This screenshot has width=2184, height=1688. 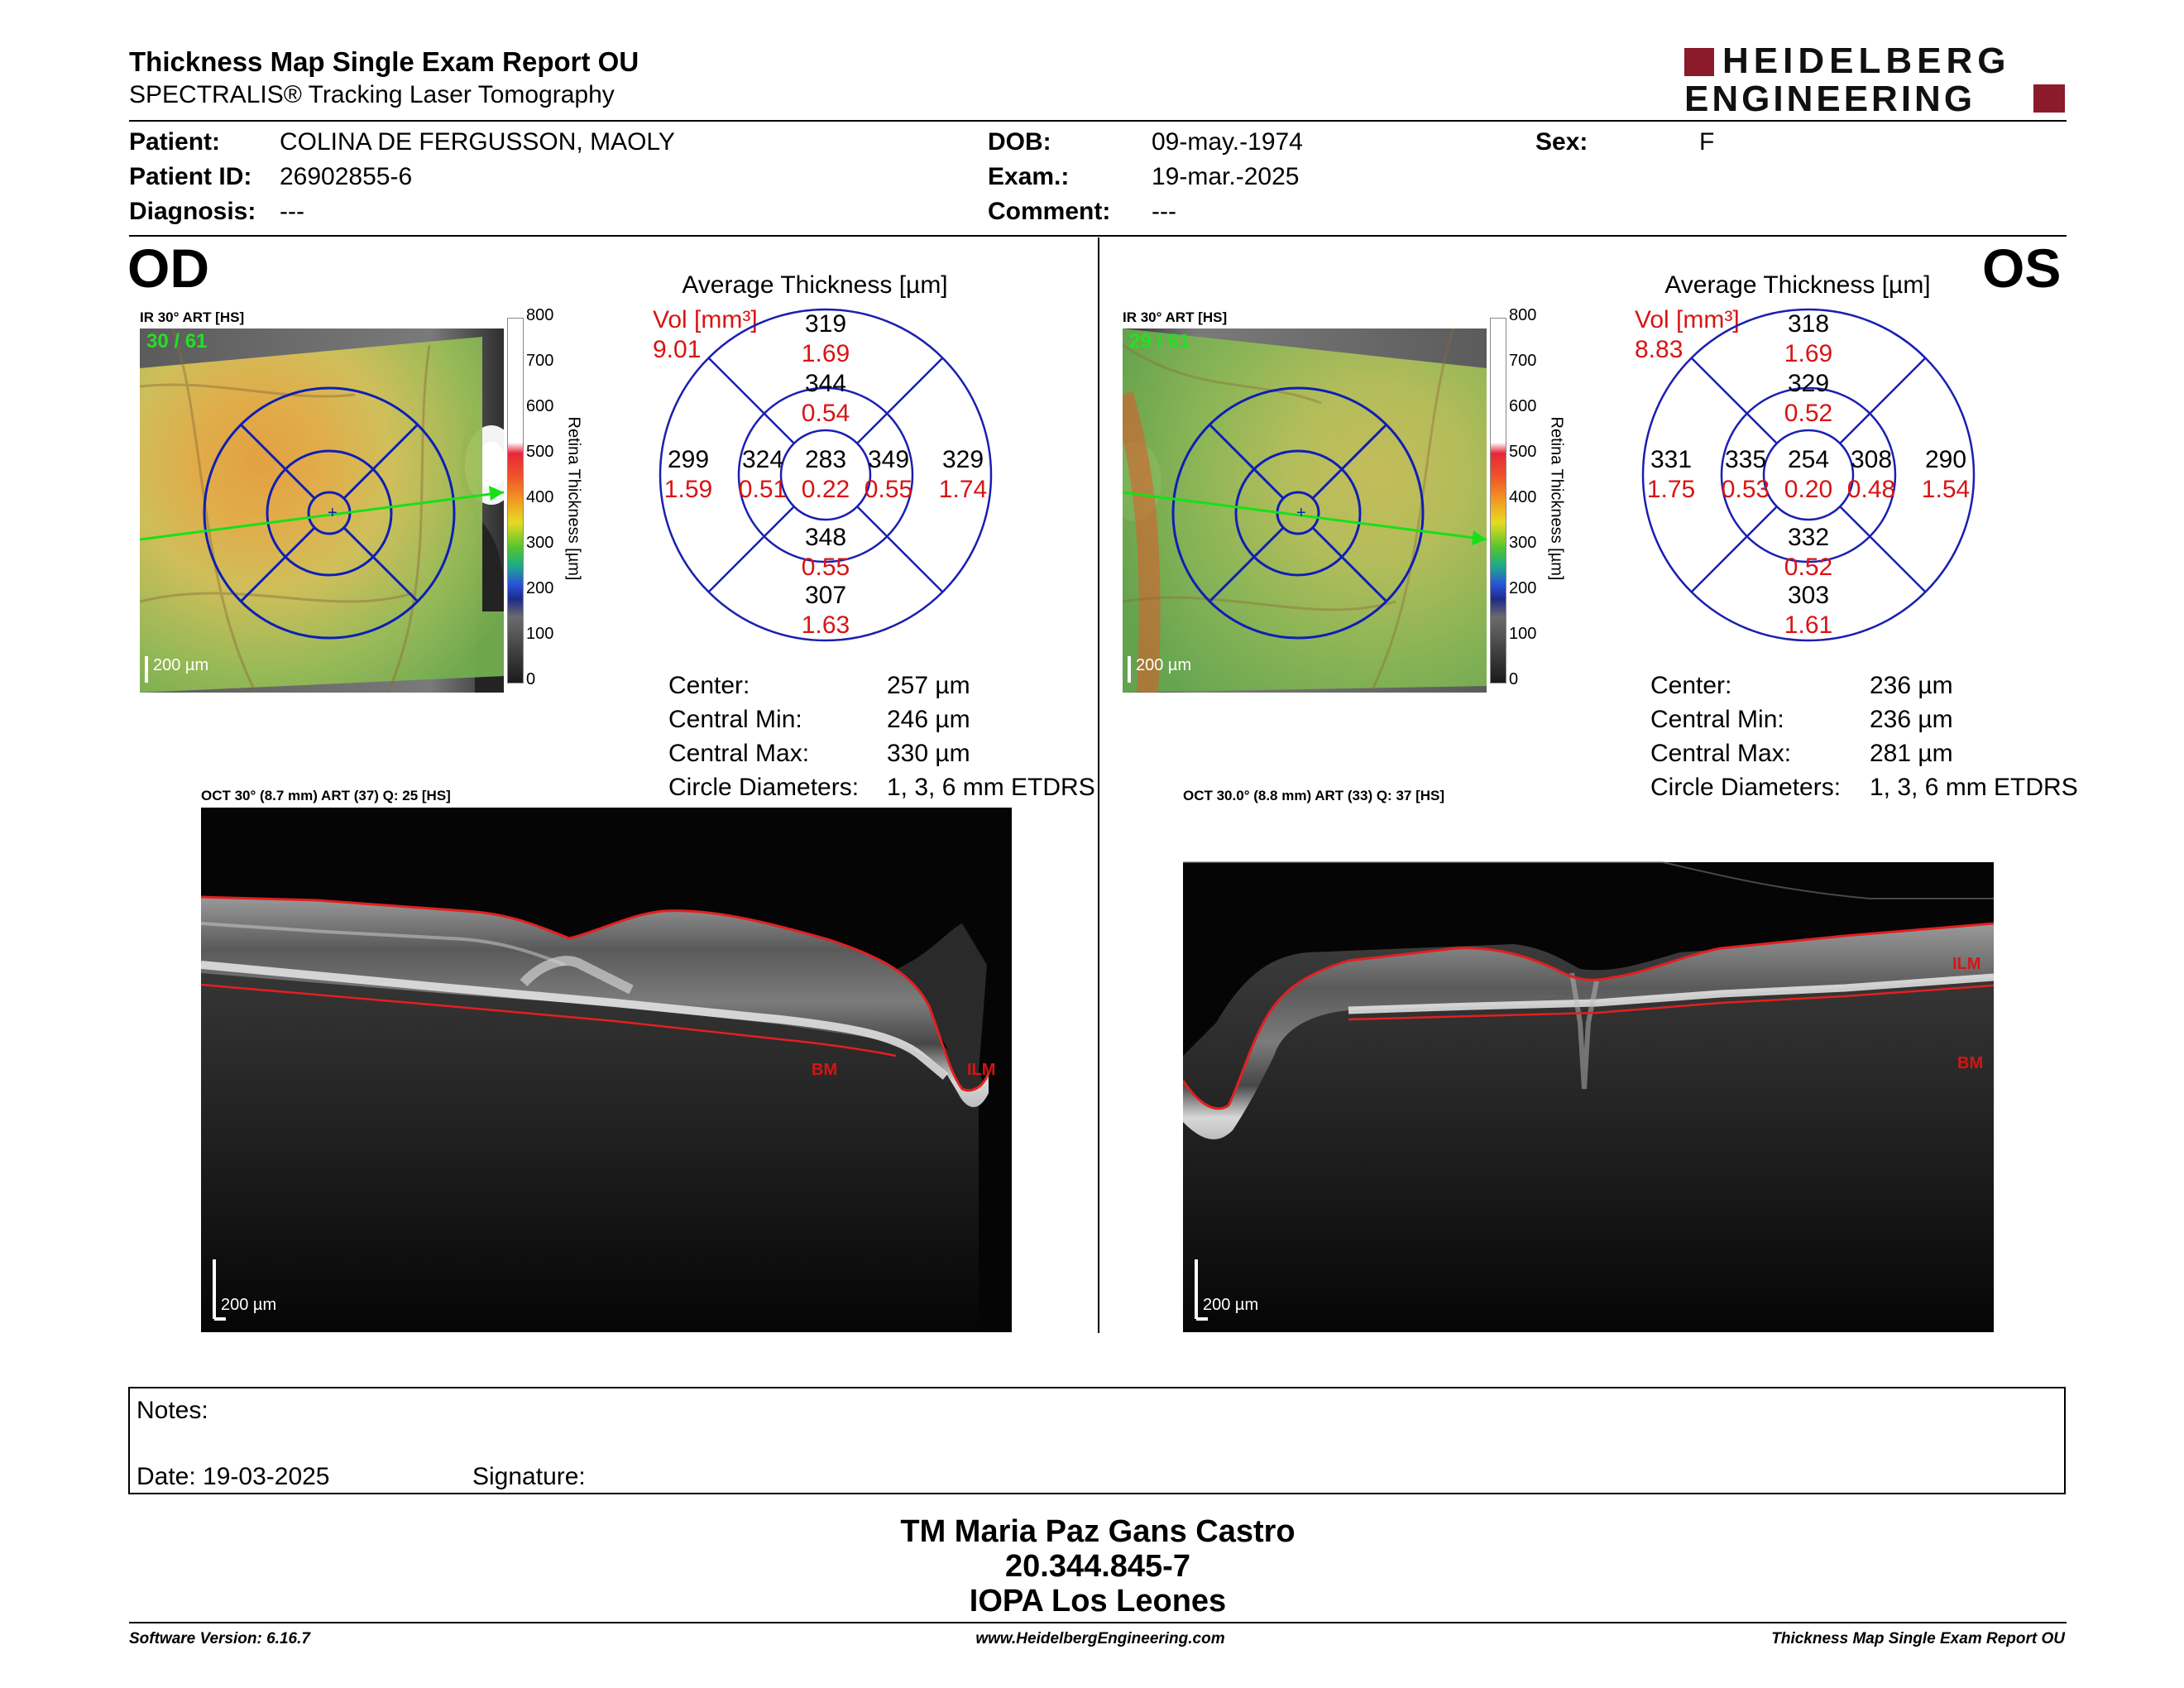 What do you see at coordinates (763, 475) in the screenshot?
I see `od-inner-temporal-cell: 324 0.51` at bounding box center [763, 475].